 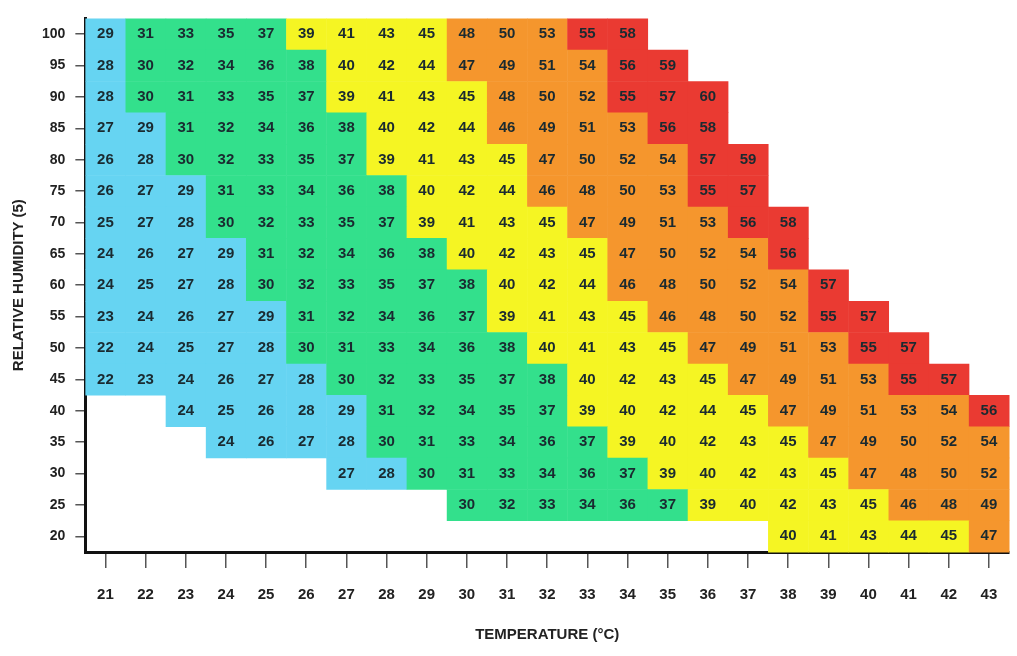 I want to click on x-tick-label: 33, so click(x=587, y=594).